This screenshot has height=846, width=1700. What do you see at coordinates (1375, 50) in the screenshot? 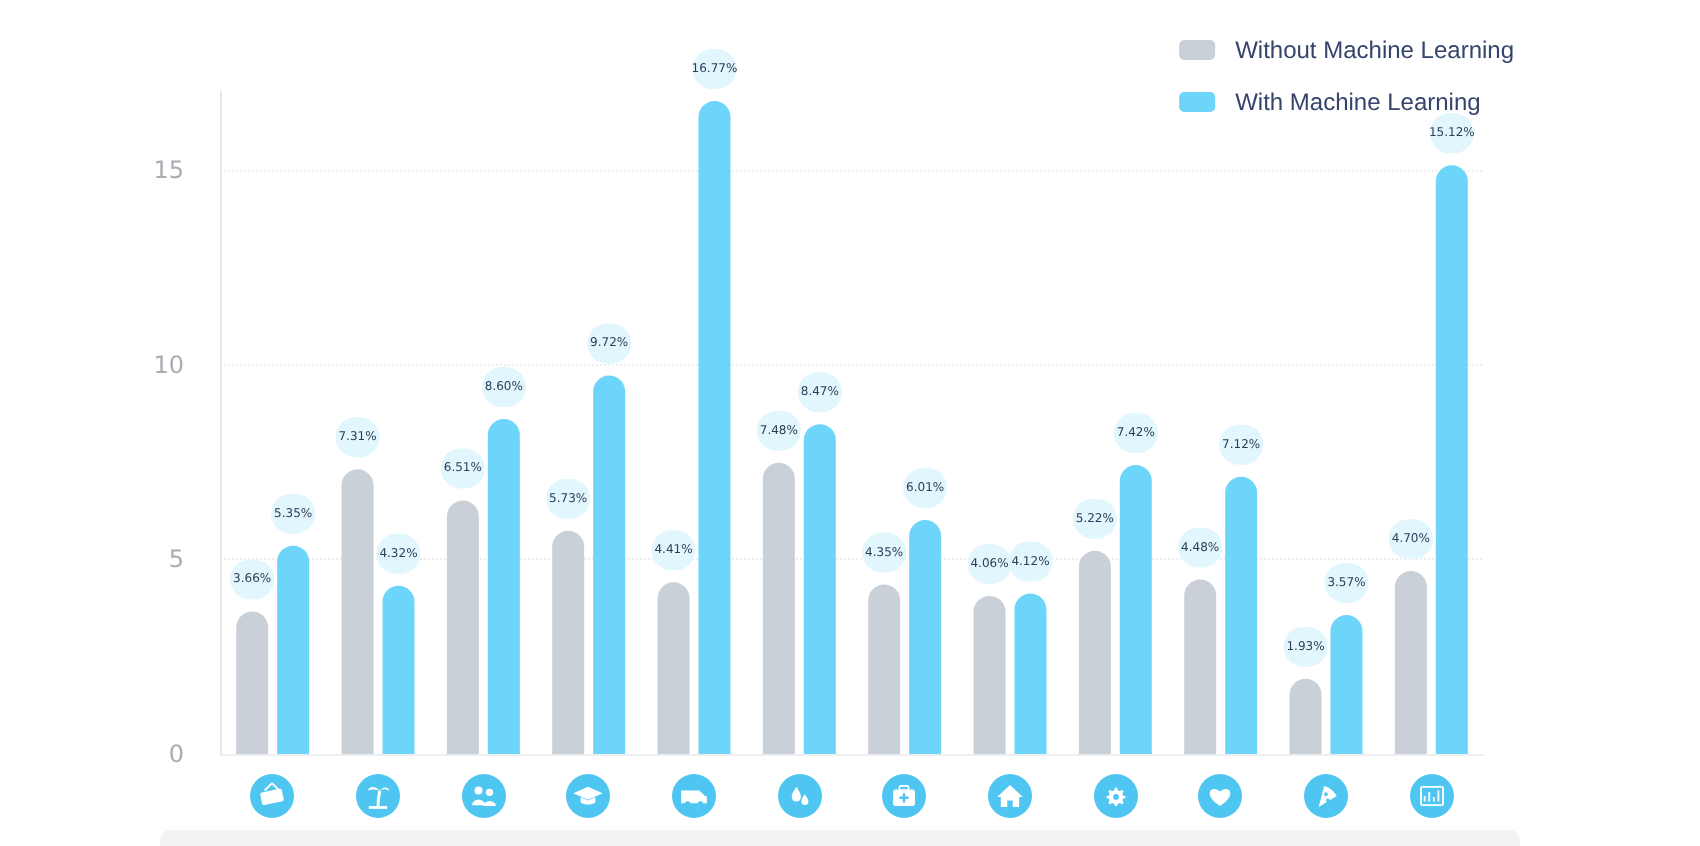
I see `legend-label: Without Machine Learning` at bounding box center [1375, 50].